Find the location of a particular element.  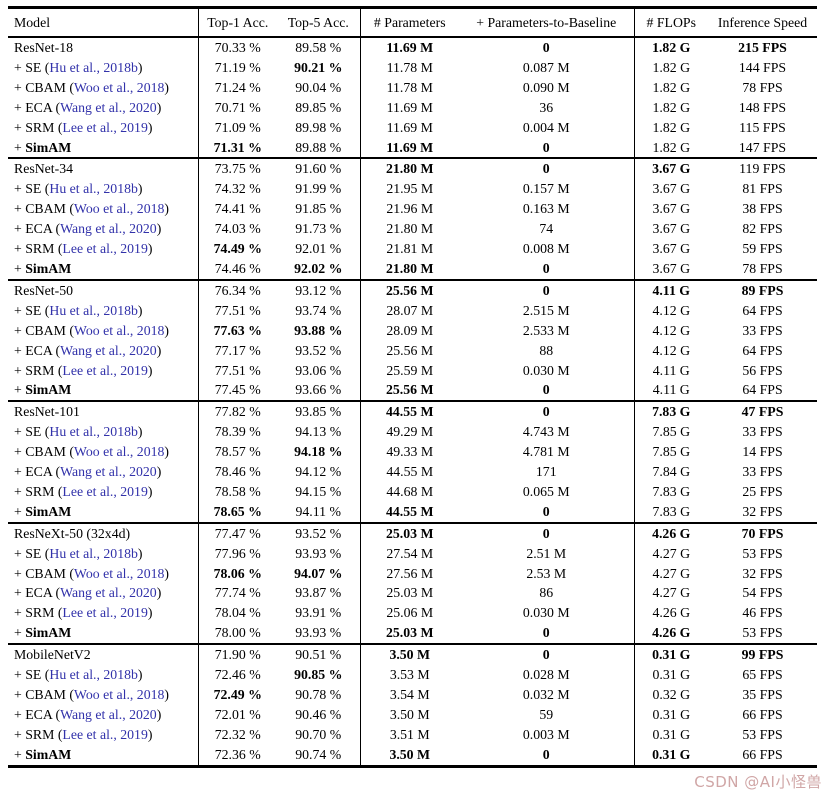

top1-cell: 74.03 % is located at coordinates (237, 229).